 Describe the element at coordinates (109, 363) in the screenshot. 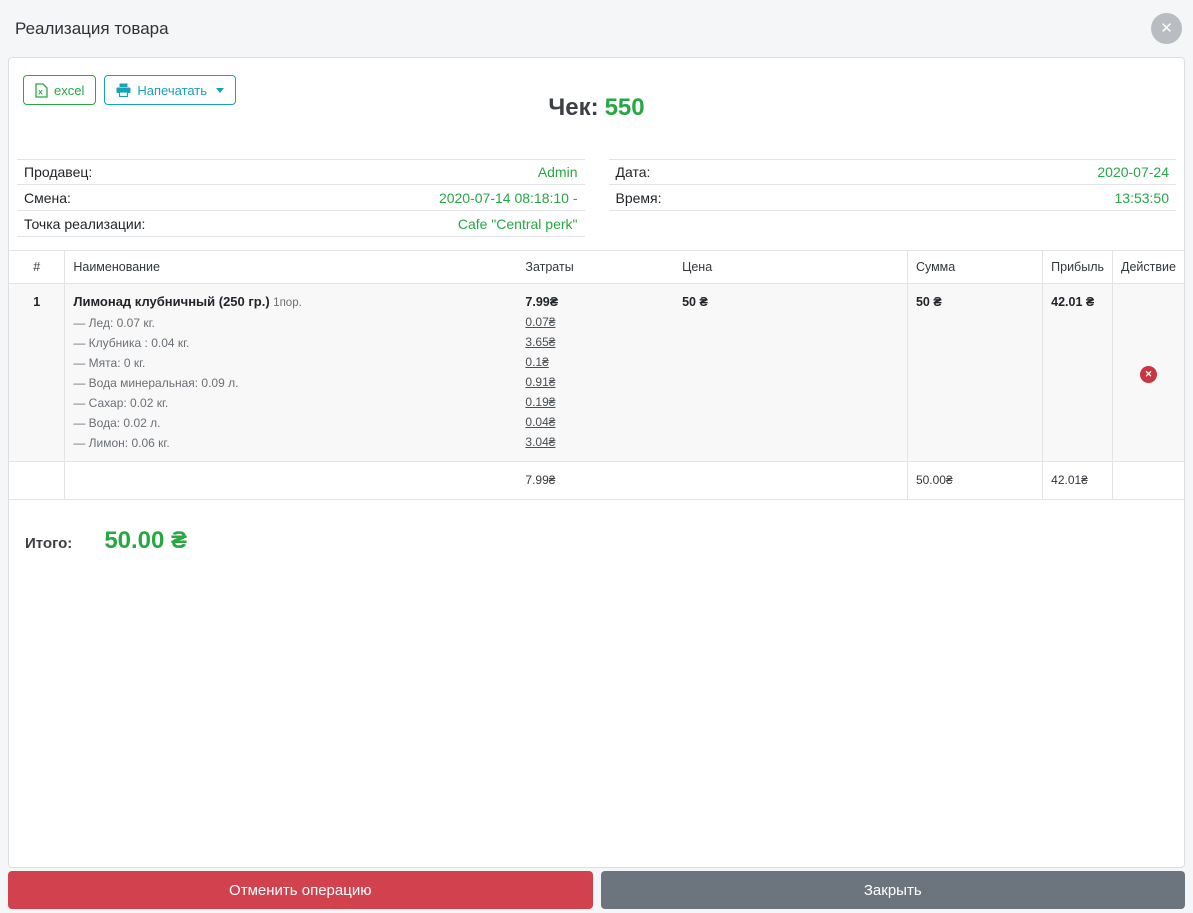

I see `ingredient-line: — Мята: 0 кг.` at that location.